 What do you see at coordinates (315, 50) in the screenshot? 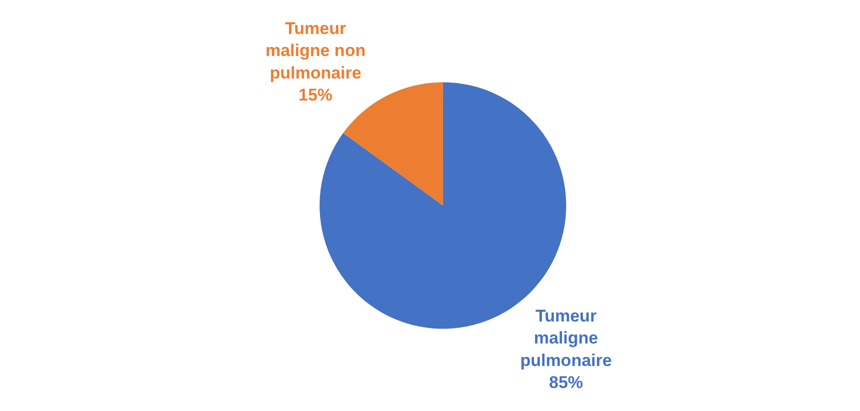
I see `slice-label: Tumeur maligne non pulmonaire` at bounding box center [315, 50].